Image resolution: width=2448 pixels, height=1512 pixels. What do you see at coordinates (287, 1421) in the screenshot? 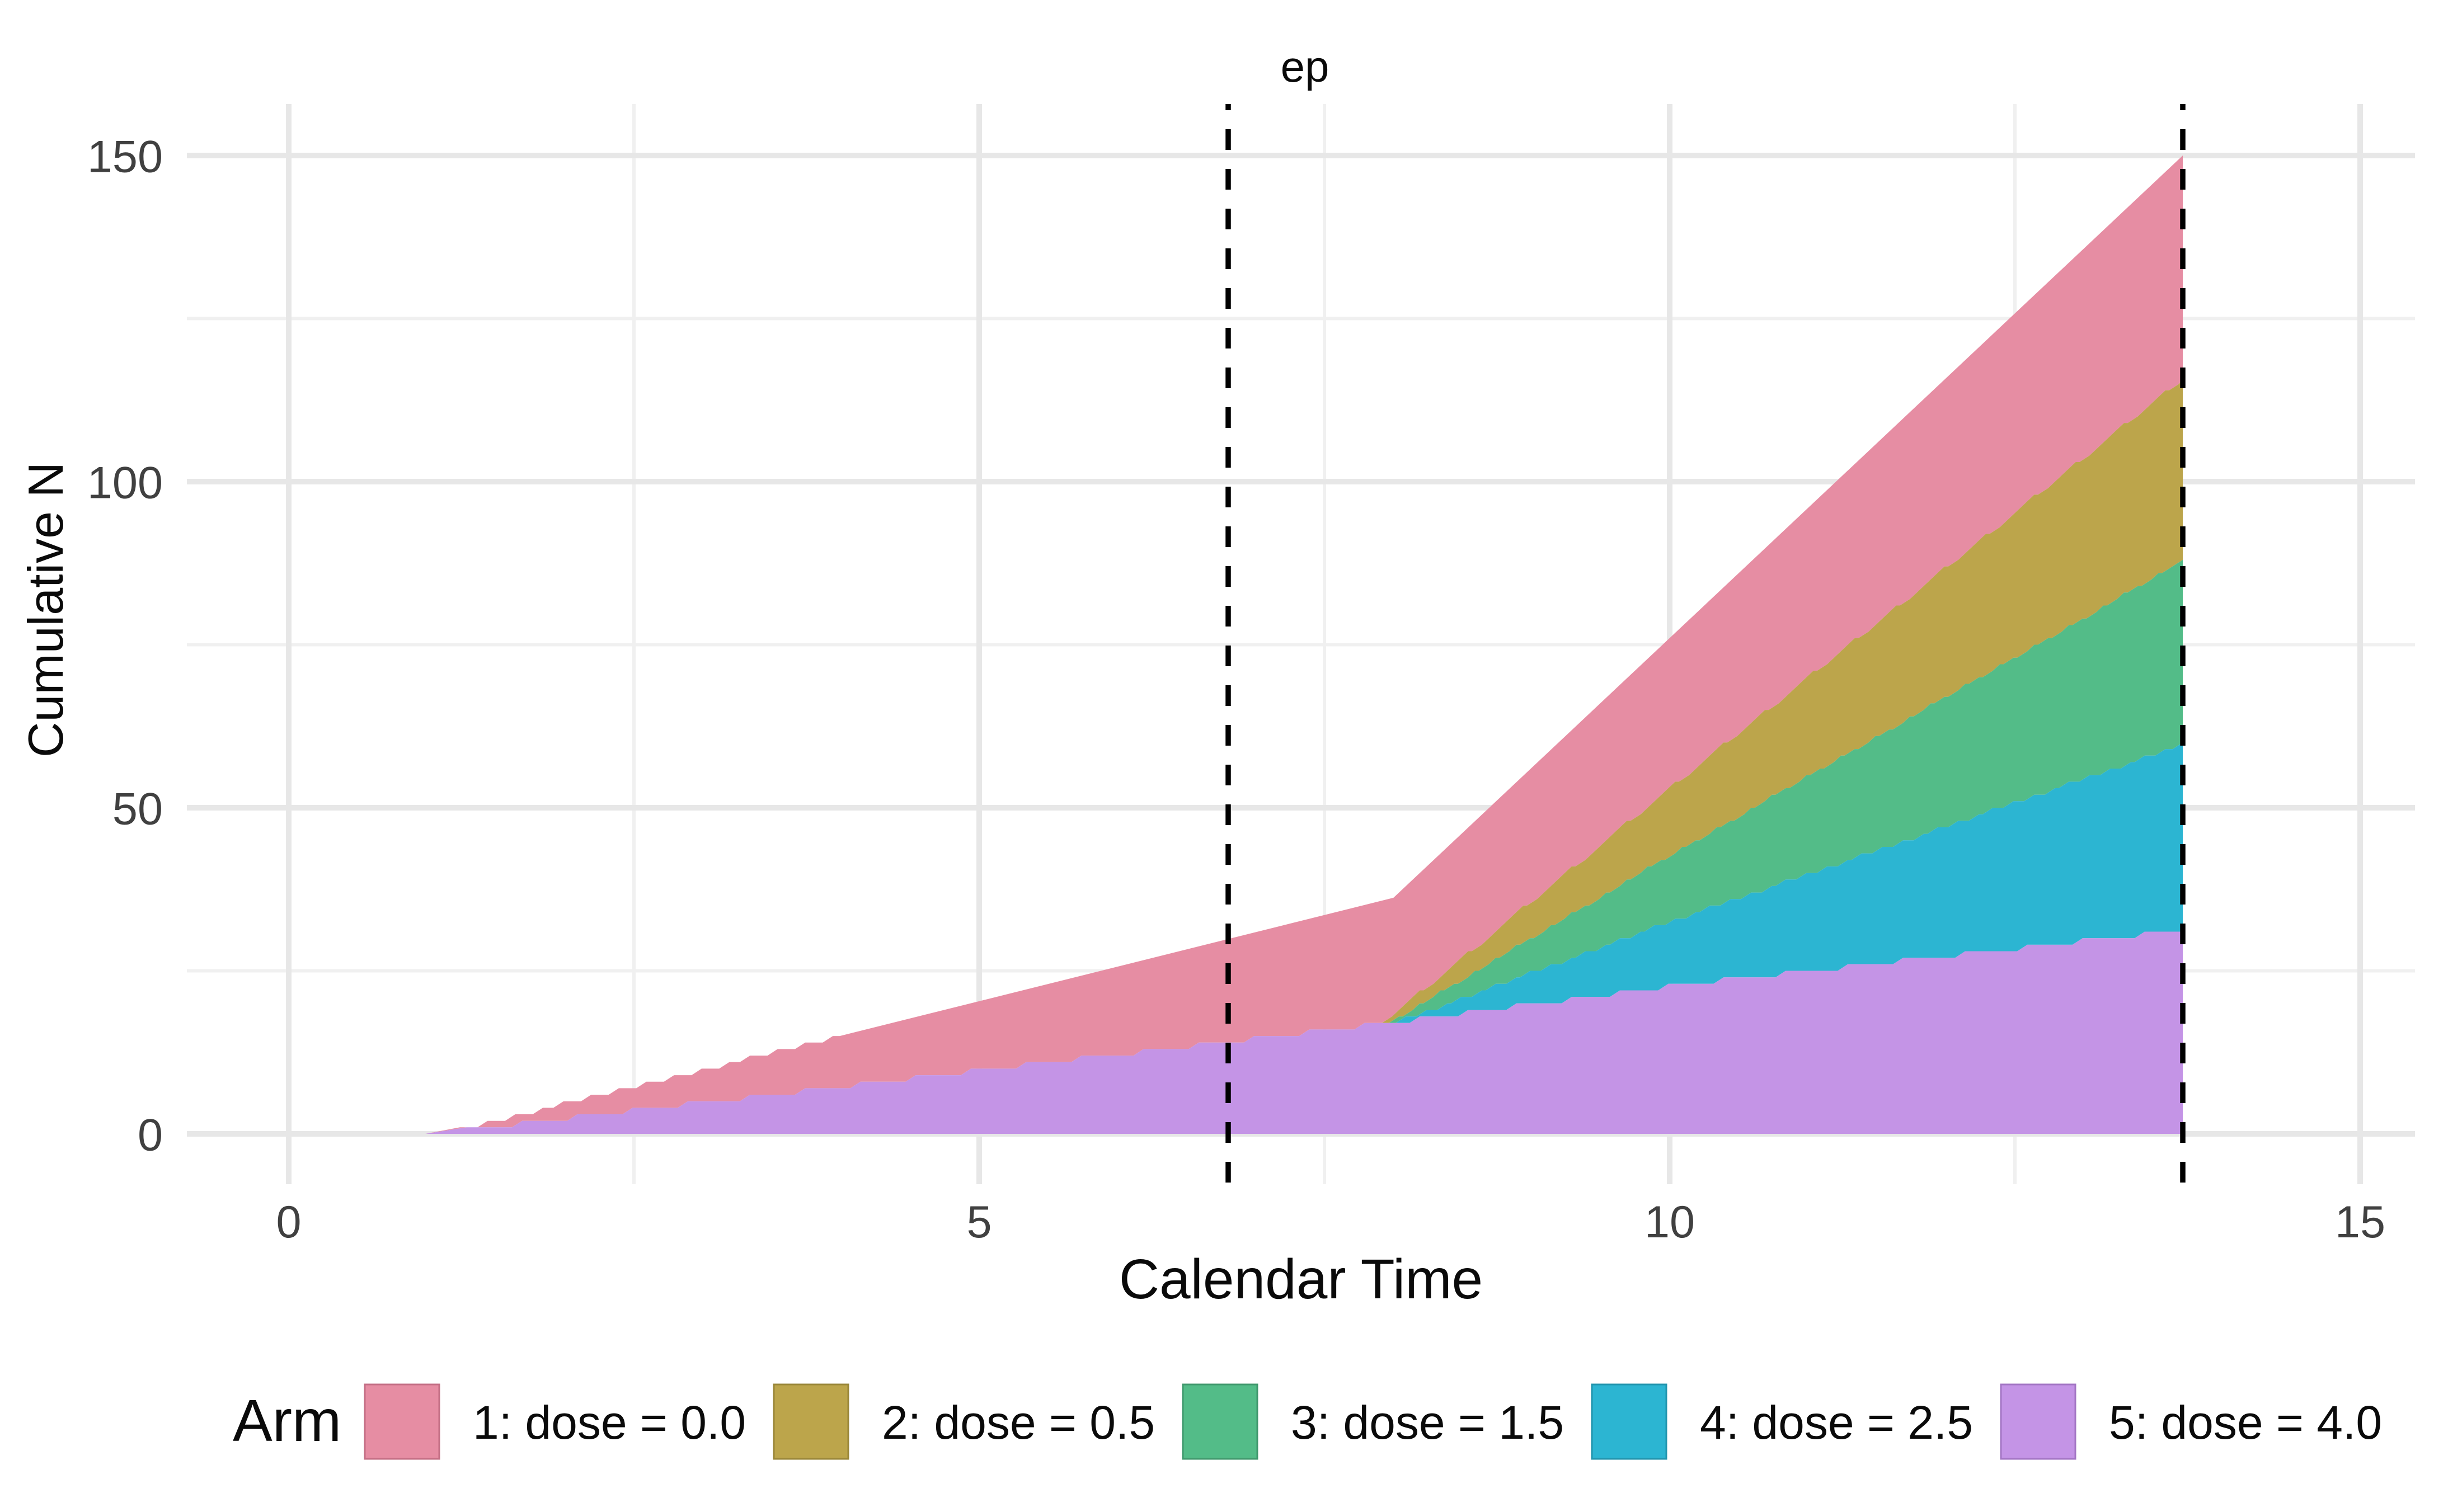
I see `svg-text: Arm` at bounding box center [287, 1421].